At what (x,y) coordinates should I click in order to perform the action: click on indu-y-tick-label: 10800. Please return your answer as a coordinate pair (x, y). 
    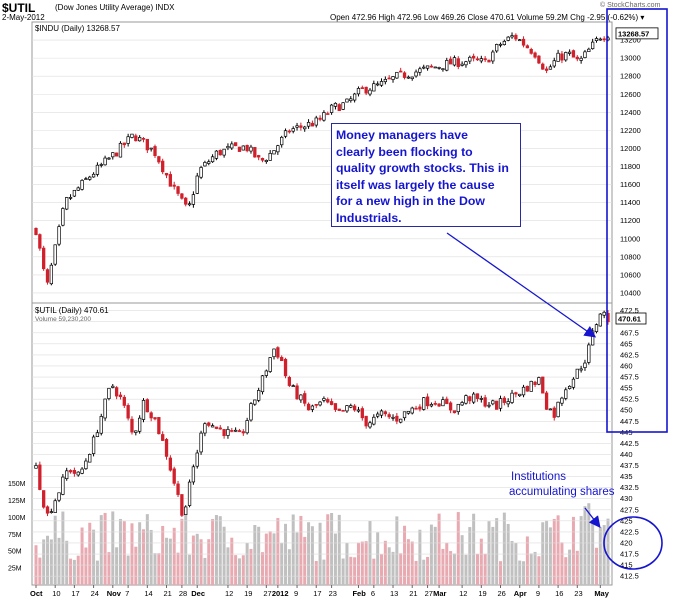
    Looking at the image, I should click on (630, 256).